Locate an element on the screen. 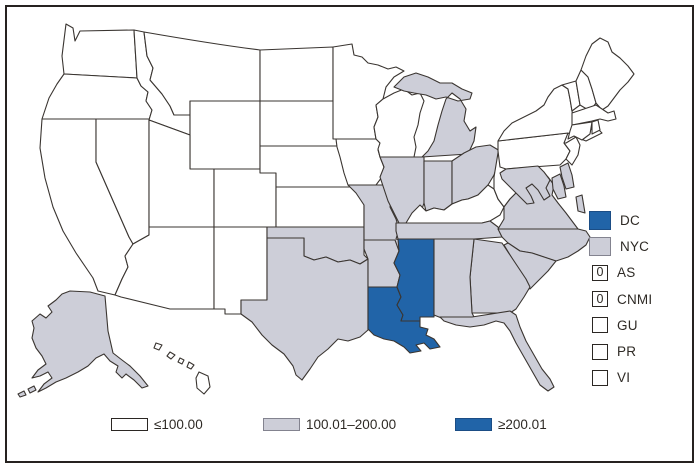 This screenshot has height=468, width=699. state-maine is located at coordinates (607, 74).